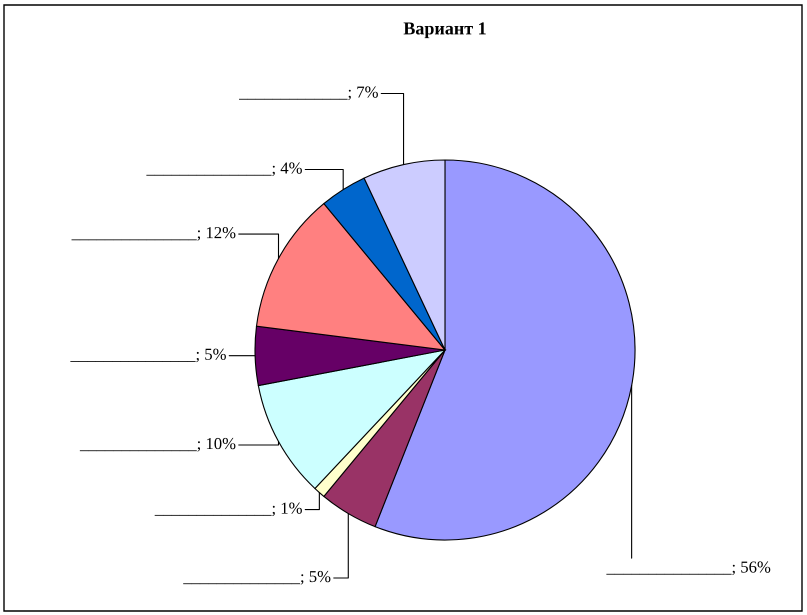 This screenshot has width=807, height=615. I want to click on slice-label: _____________; 7%, so click(308, 93).